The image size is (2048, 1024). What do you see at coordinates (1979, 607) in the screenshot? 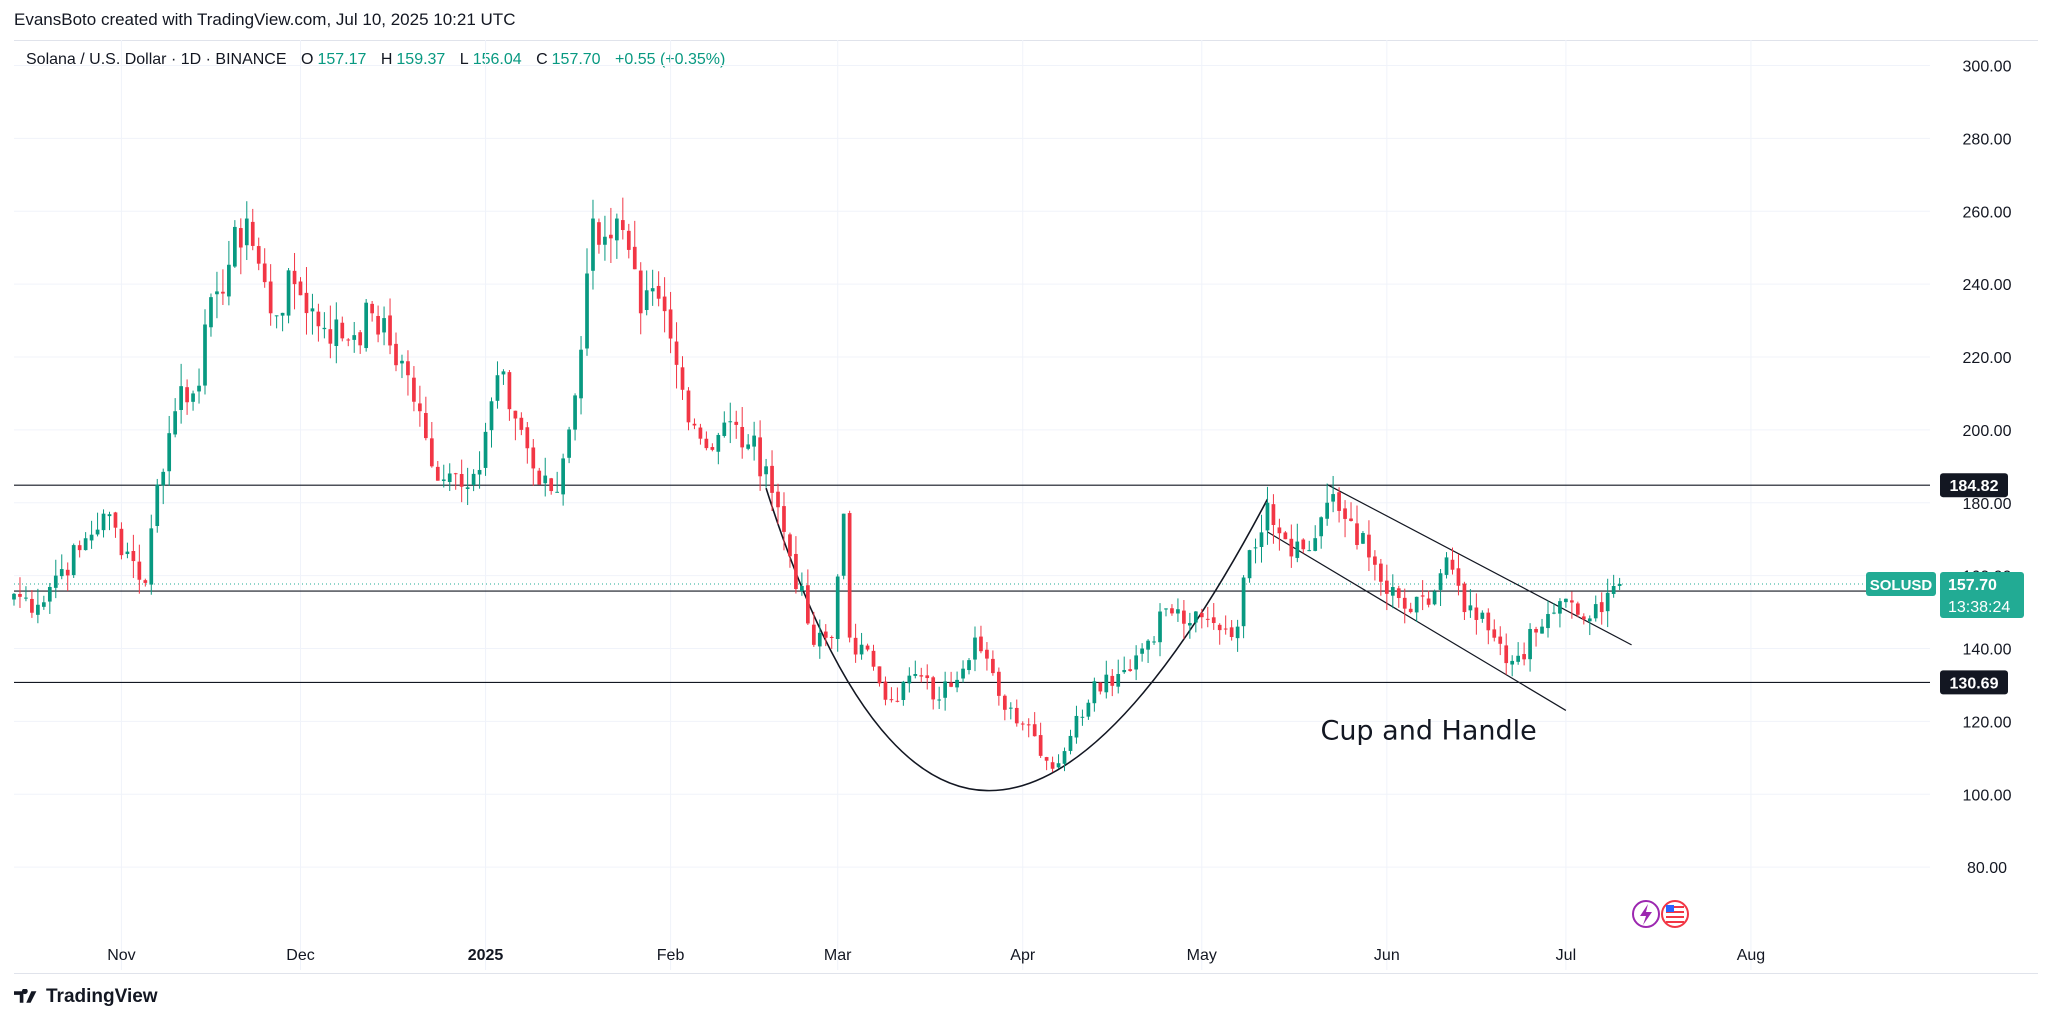
I see `countdown-text: 13:38:24` at bounding box center [1979, 607].